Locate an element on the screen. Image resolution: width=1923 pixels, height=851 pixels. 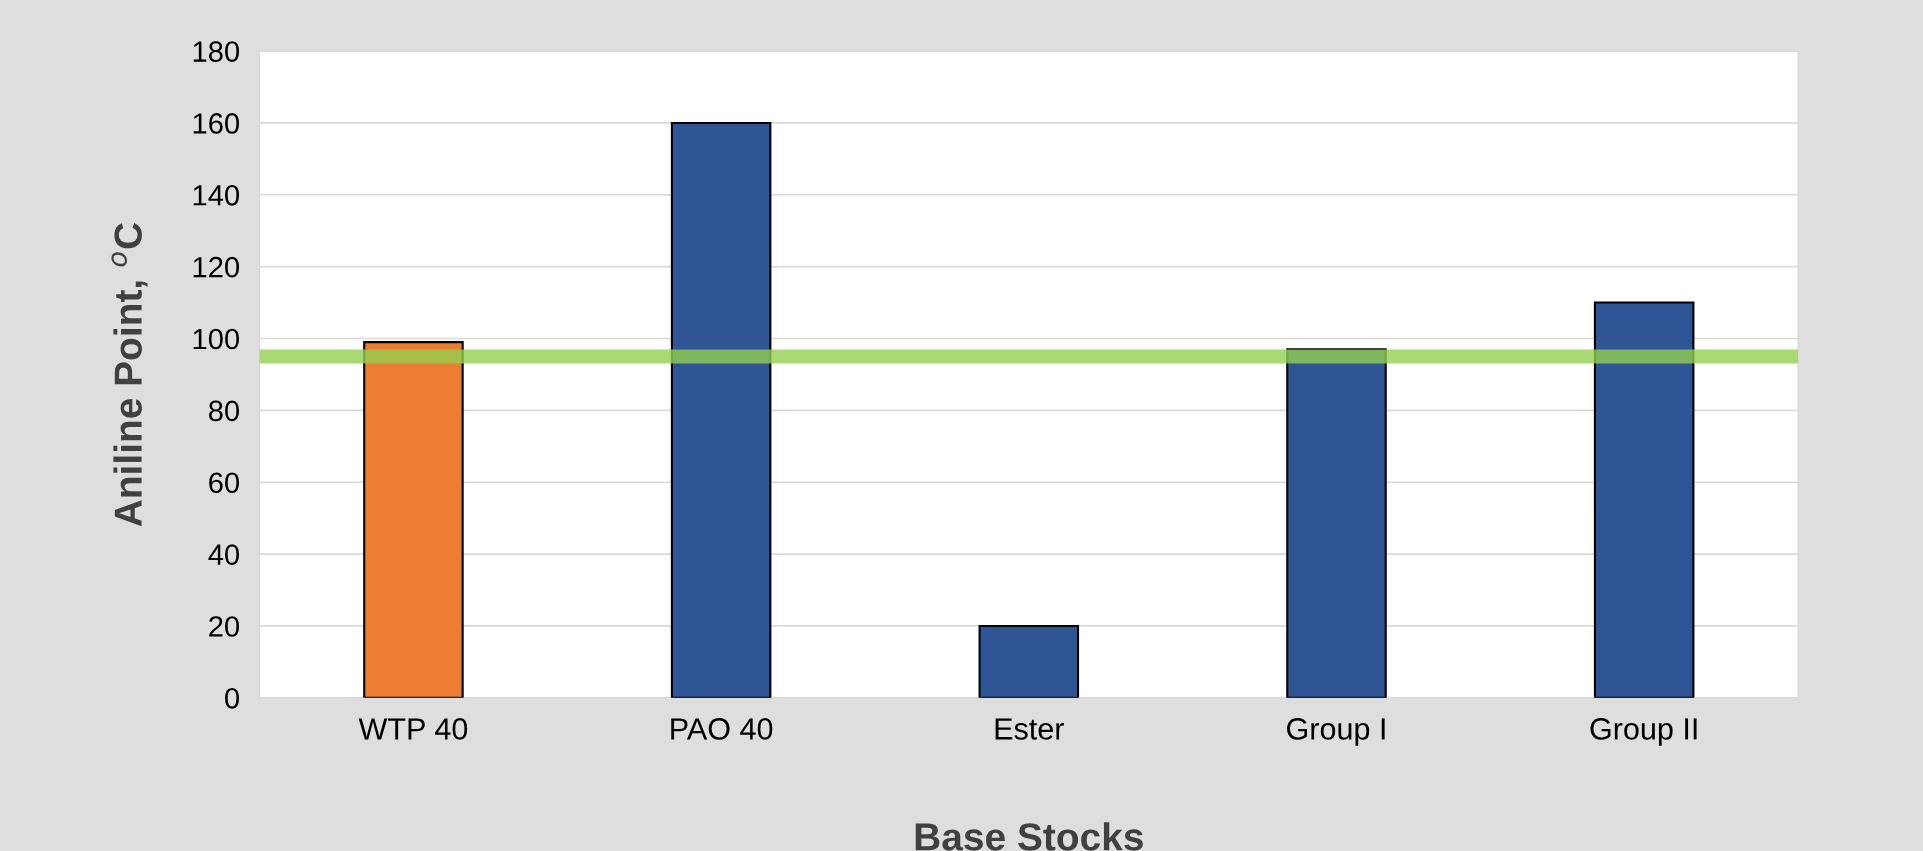
y-tick-label: 40 is located at coordinates (224, 554).